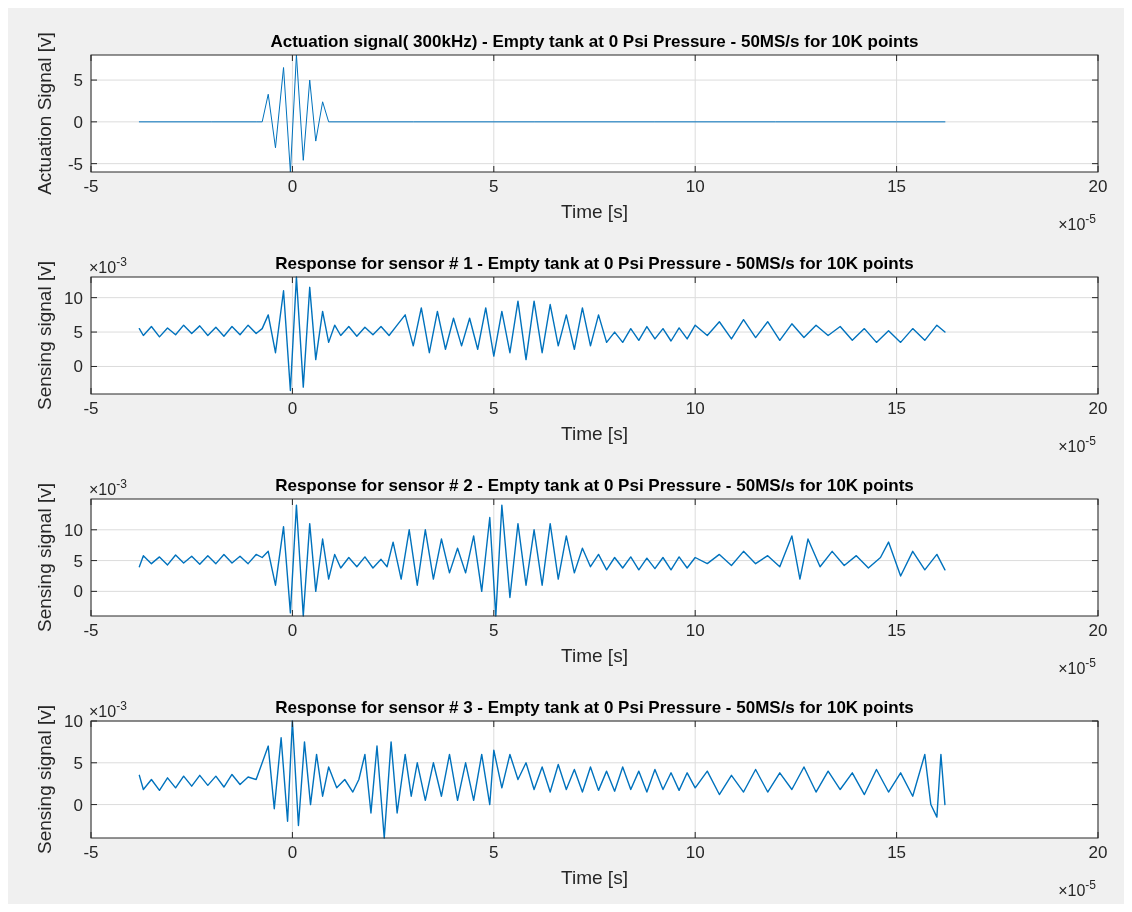 This screenshot has width=1132, height=912. I want to click on chart-title: Response for sensor # 3 - Empty tank at 0 Psi Pressure - 50MS/s for 10K points, so click(594, 707).